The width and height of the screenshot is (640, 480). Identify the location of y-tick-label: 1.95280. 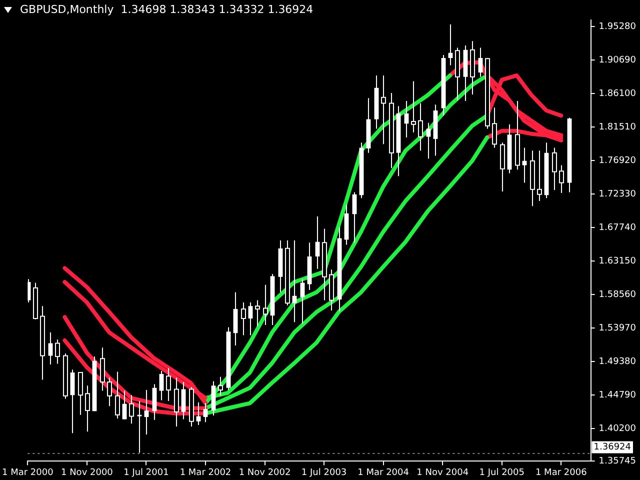
(617, 27).